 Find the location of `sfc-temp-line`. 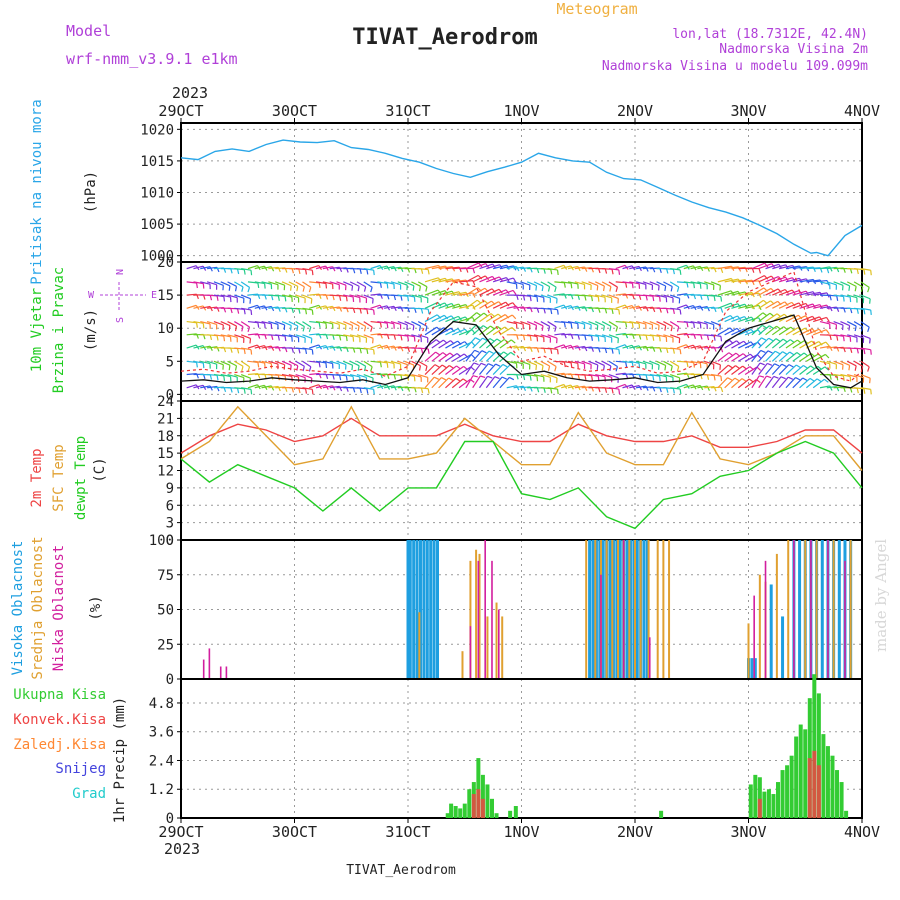

sfc-temp-line is located at coordinates (521, 438).